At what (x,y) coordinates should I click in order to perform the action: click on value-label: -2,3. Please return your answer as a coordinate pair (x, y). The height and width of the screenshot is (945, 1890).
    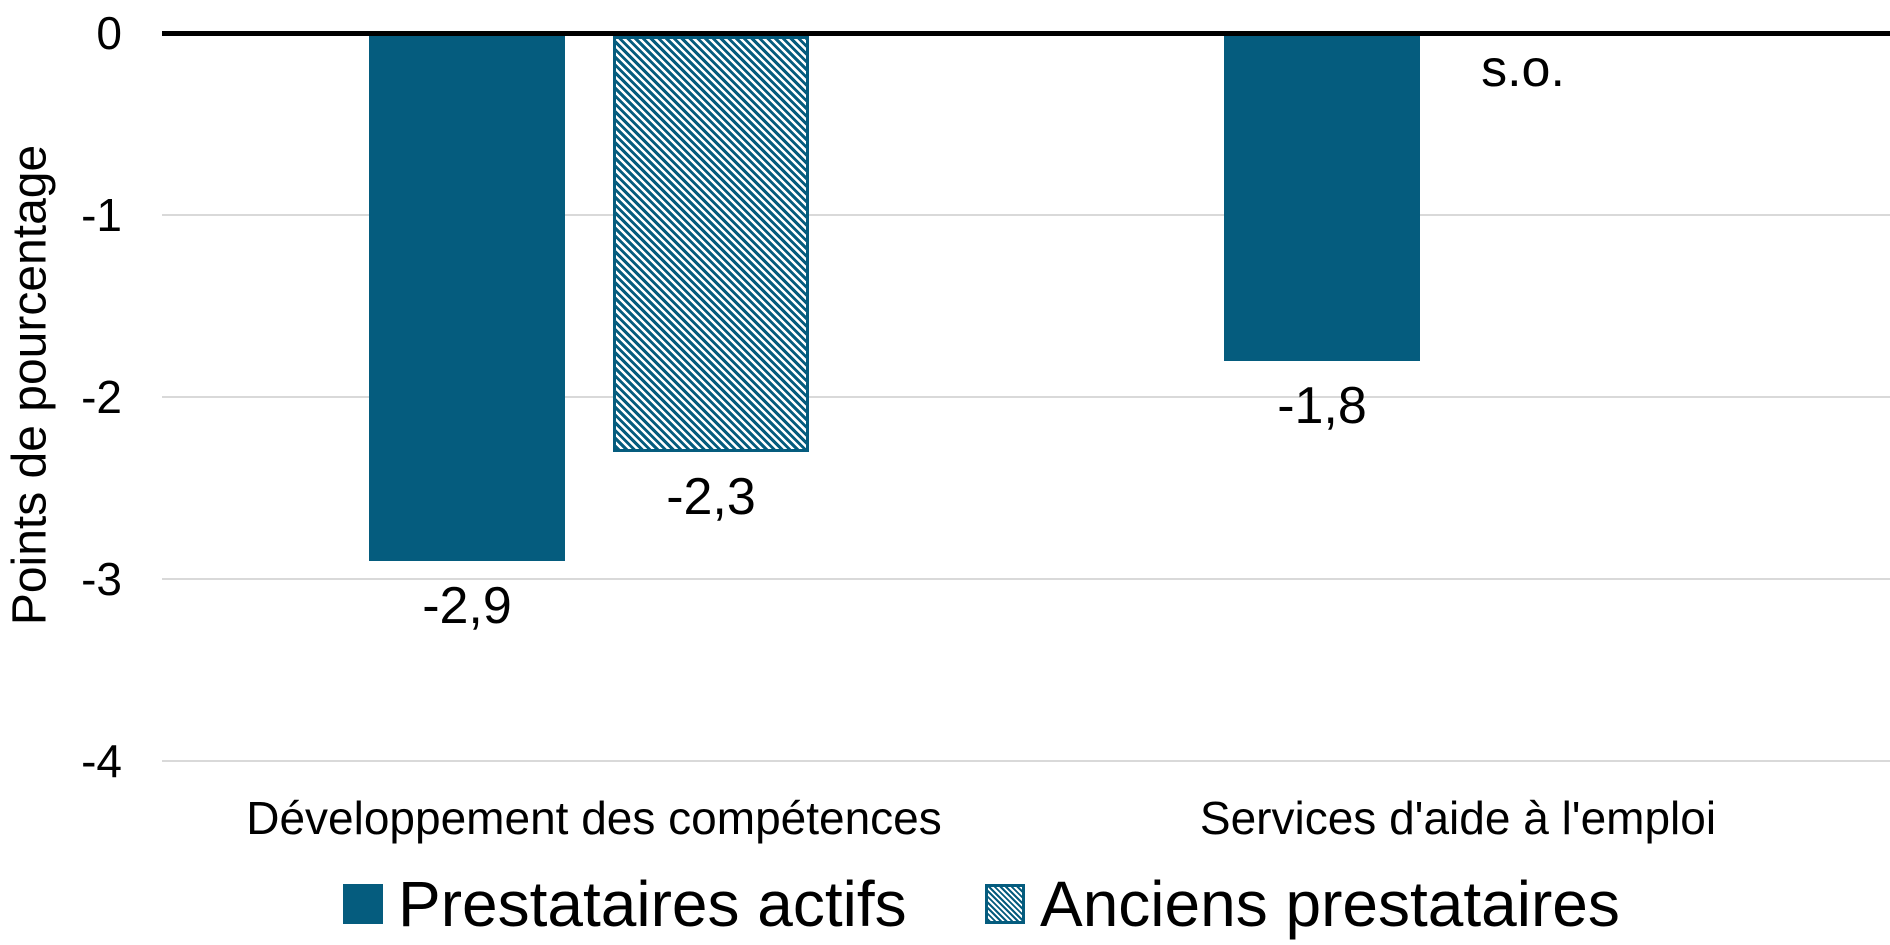
    Looking at the image, I should click on (711, 496).